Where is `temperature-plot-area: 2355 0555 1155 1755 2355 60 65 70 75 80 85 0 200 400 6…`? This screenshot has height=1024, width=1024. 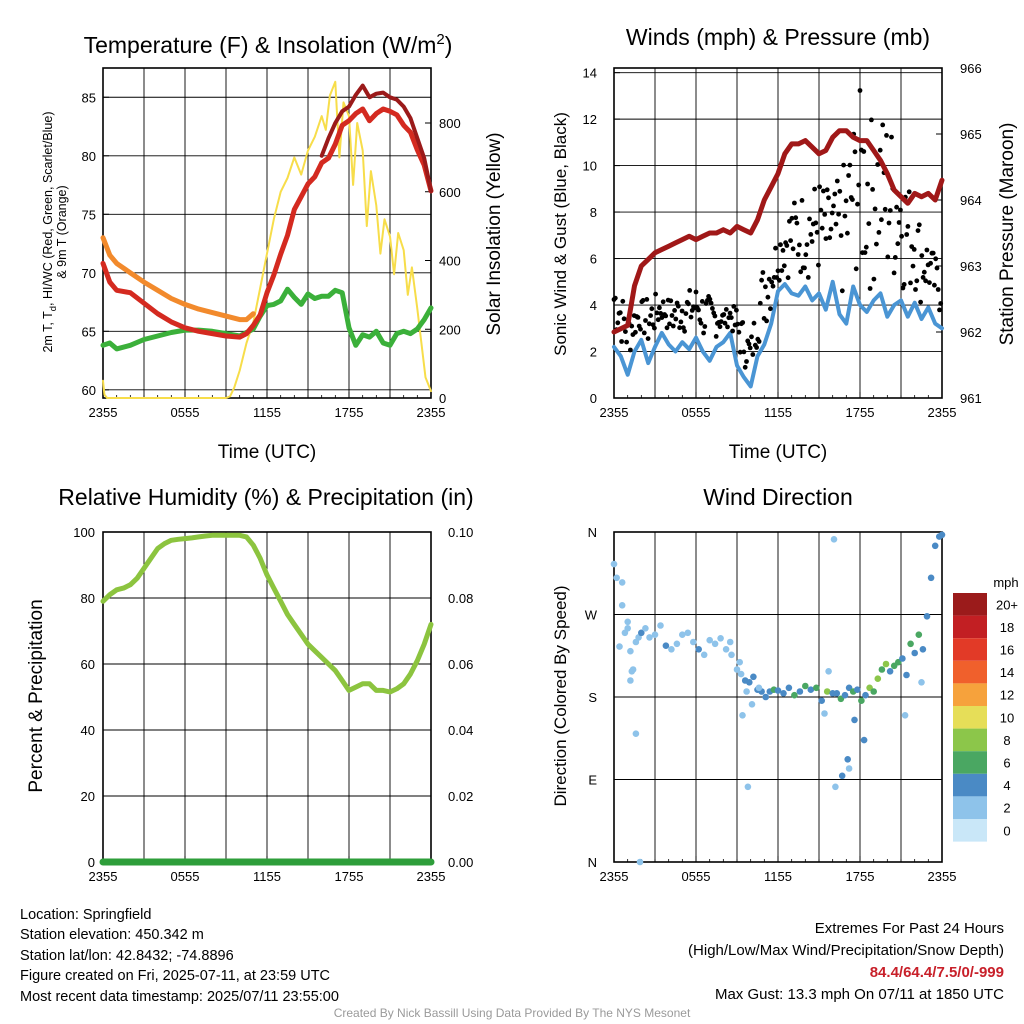 temperature-plot-area: 2355 0555 1155 1755 2355 60 65 70 75 80 85 0 200 400 6… is located at coordinates (271, 243).